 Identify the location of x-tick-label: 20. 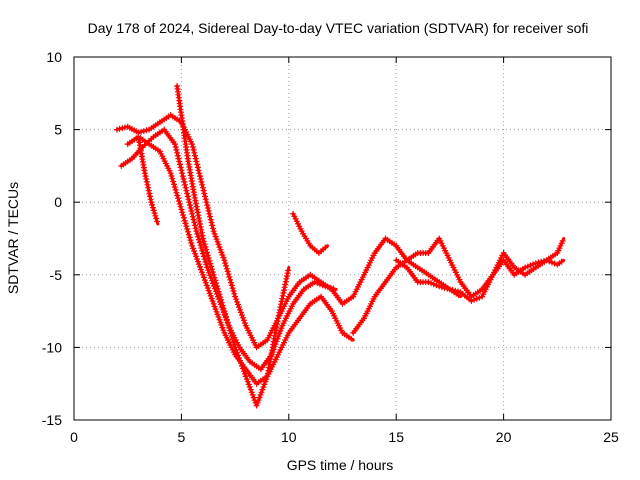
(504, 437).